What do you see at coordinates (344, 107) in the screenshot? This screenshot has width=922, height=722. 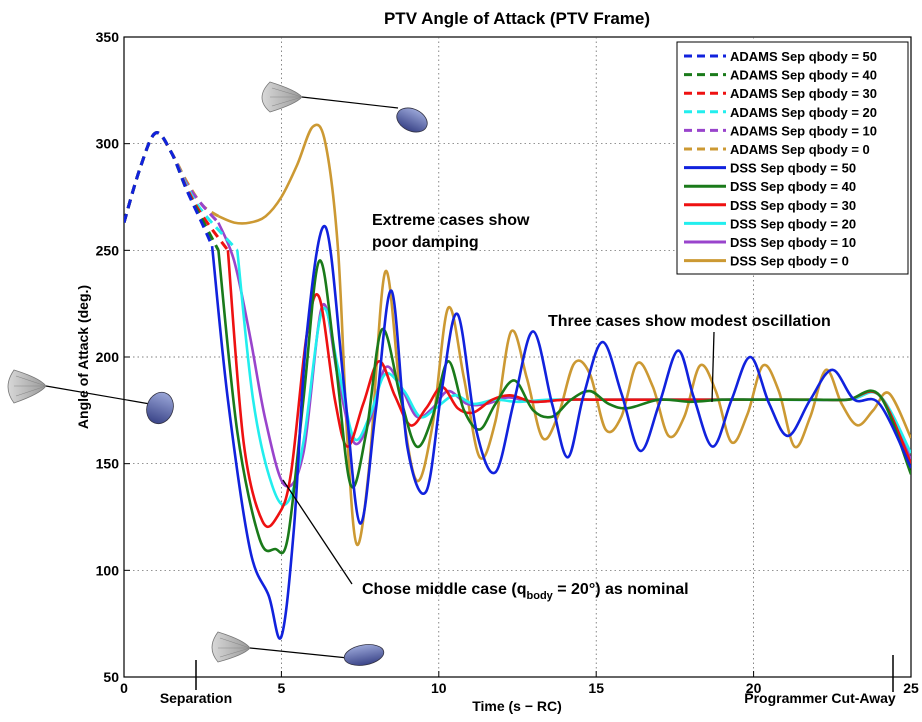 I see `parachute-ptv-top-icon` at bounding box center [344, 107].